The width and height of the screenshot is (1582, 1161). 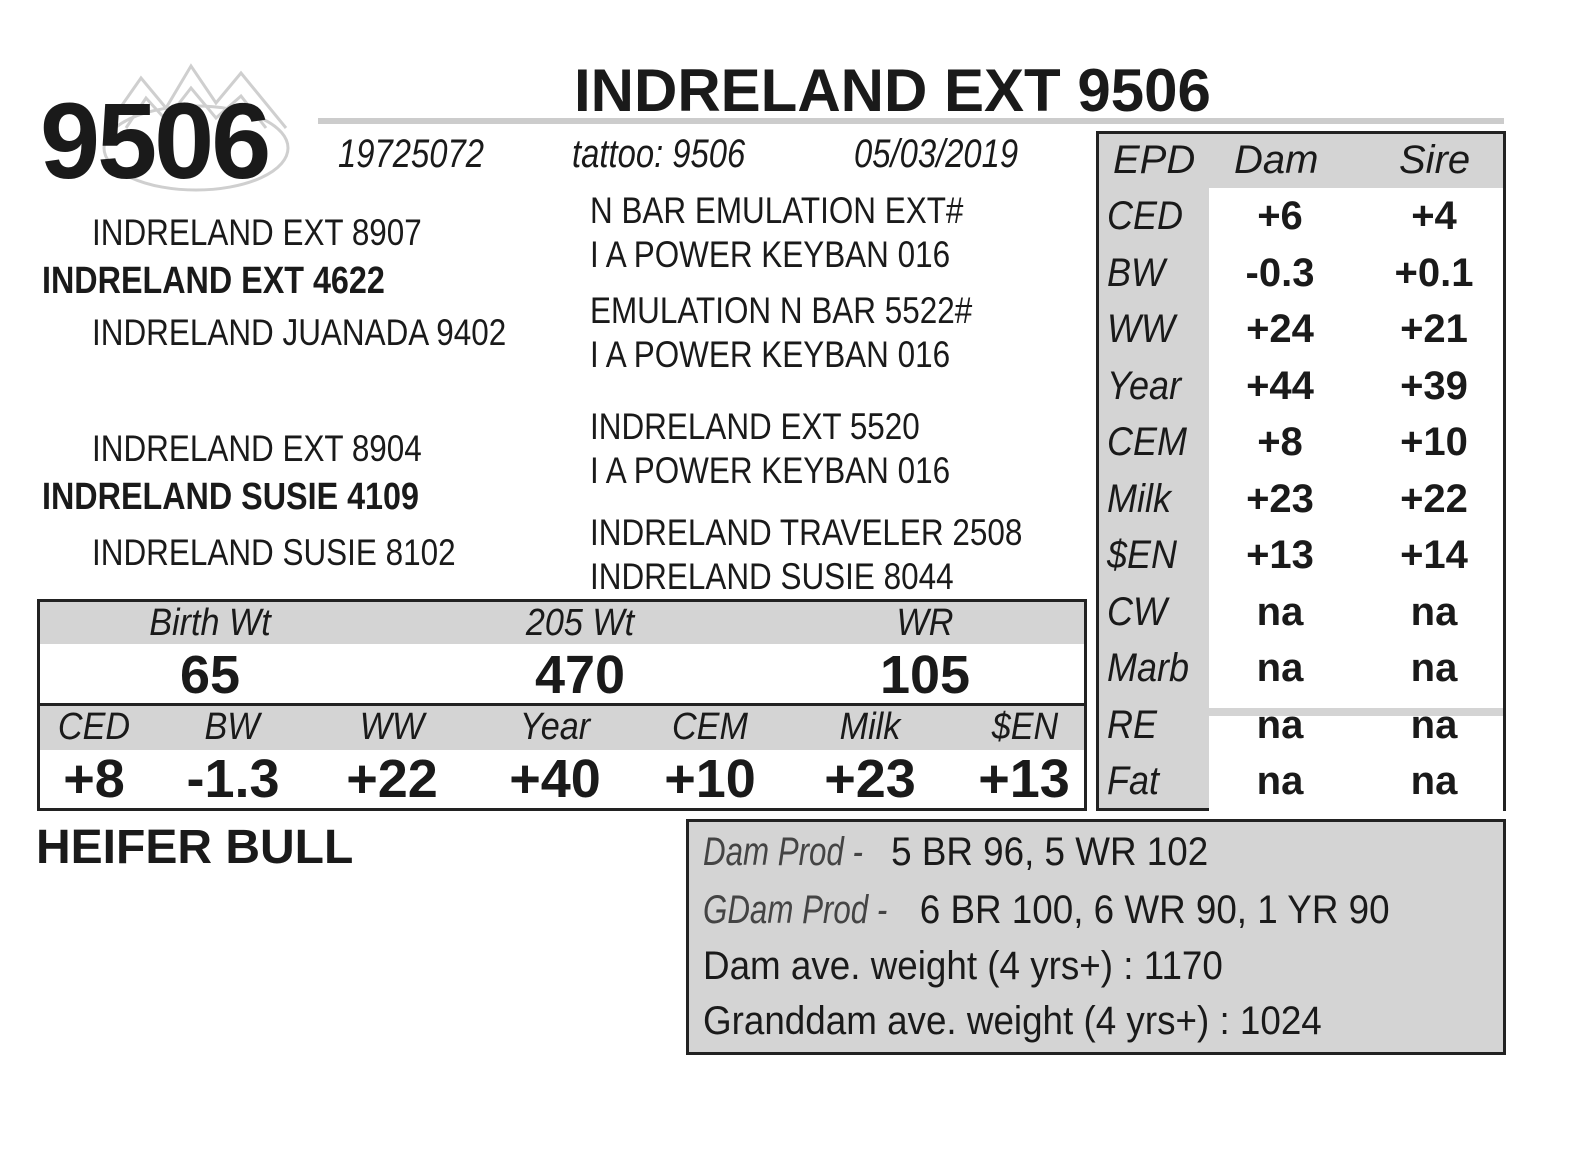 What do you see at coordinates (925, 623) in the screenshot?
I see `perf-label: WR` at bounding box center [925, 623].